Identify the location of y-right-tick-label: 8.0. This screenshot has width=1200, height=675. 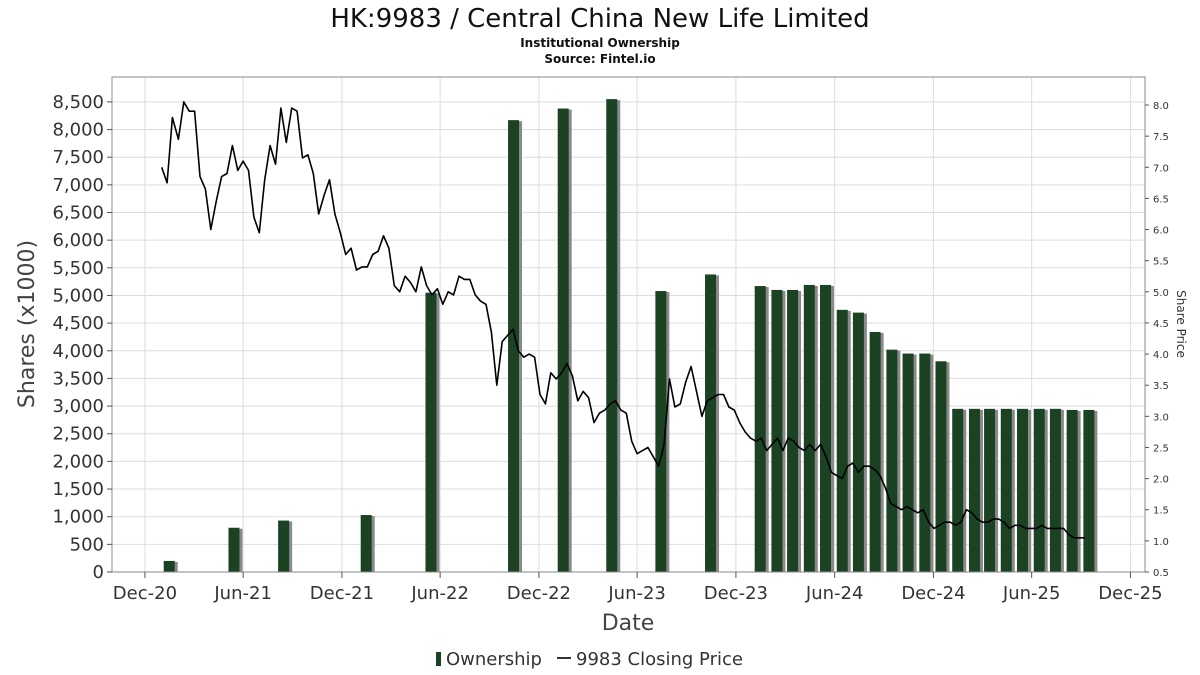
(1161, 106).